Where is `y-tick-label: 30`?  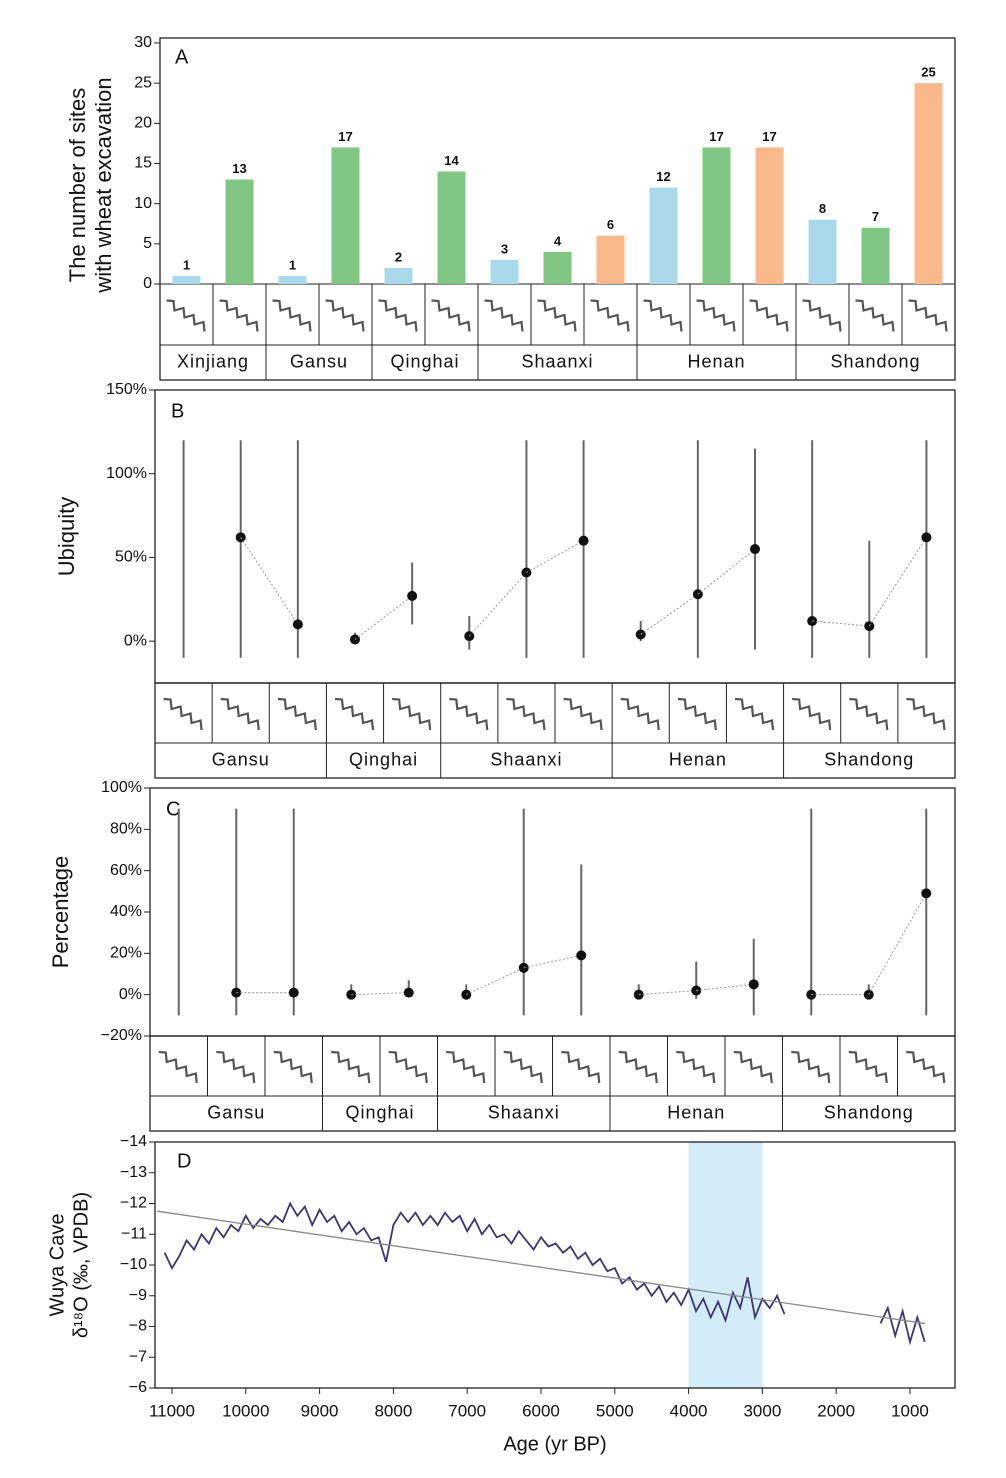
y-tick-label: 30 is located at coordinates (143, 42).